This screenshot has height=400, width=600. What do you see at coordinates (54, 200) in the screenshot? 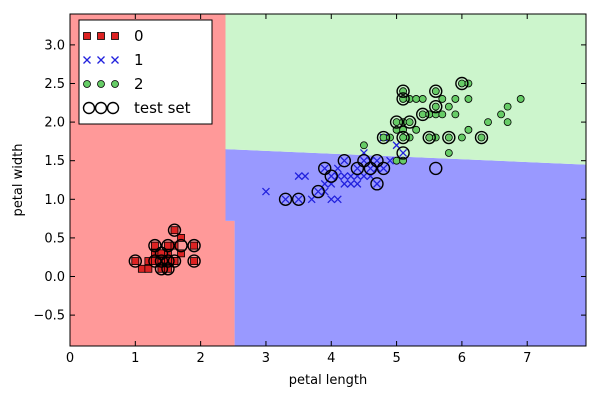
I see `y-tick-label: 1.0` at bounding box center [54, 200].